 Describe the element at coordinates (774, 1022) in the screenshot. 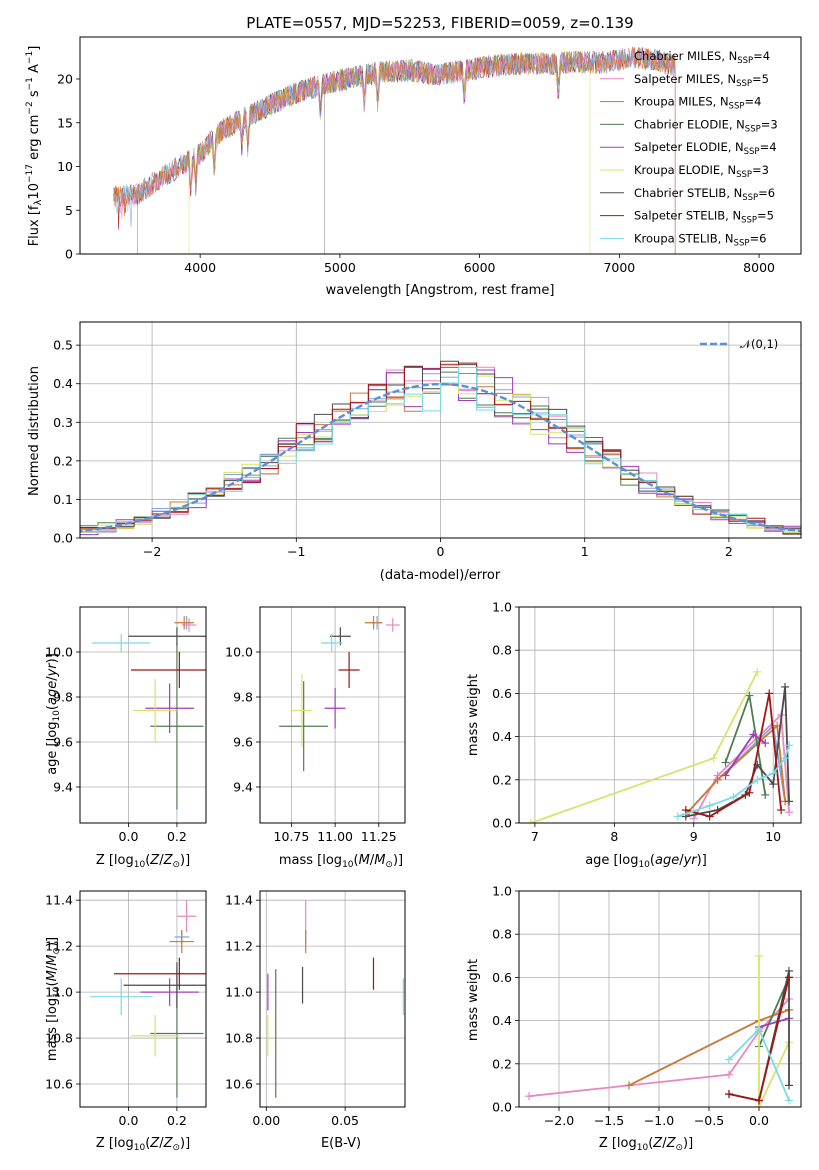

I see `weight_vs_Z-line-salpeter-elodie` at that location.